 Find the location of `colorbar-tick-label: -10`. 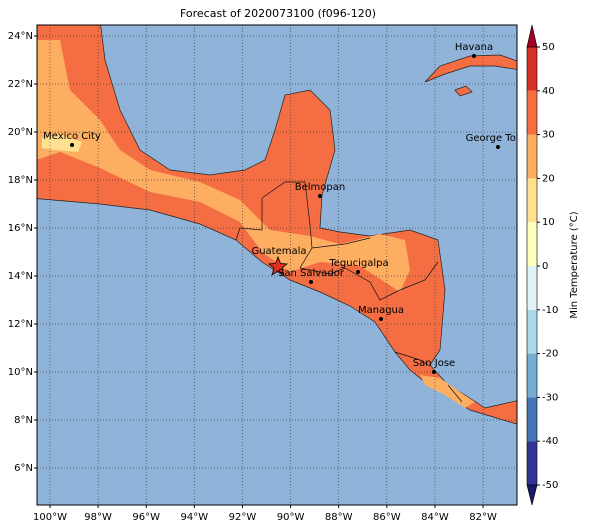

colorbar-tick-label: -10 is located at coordinates (550, 310).